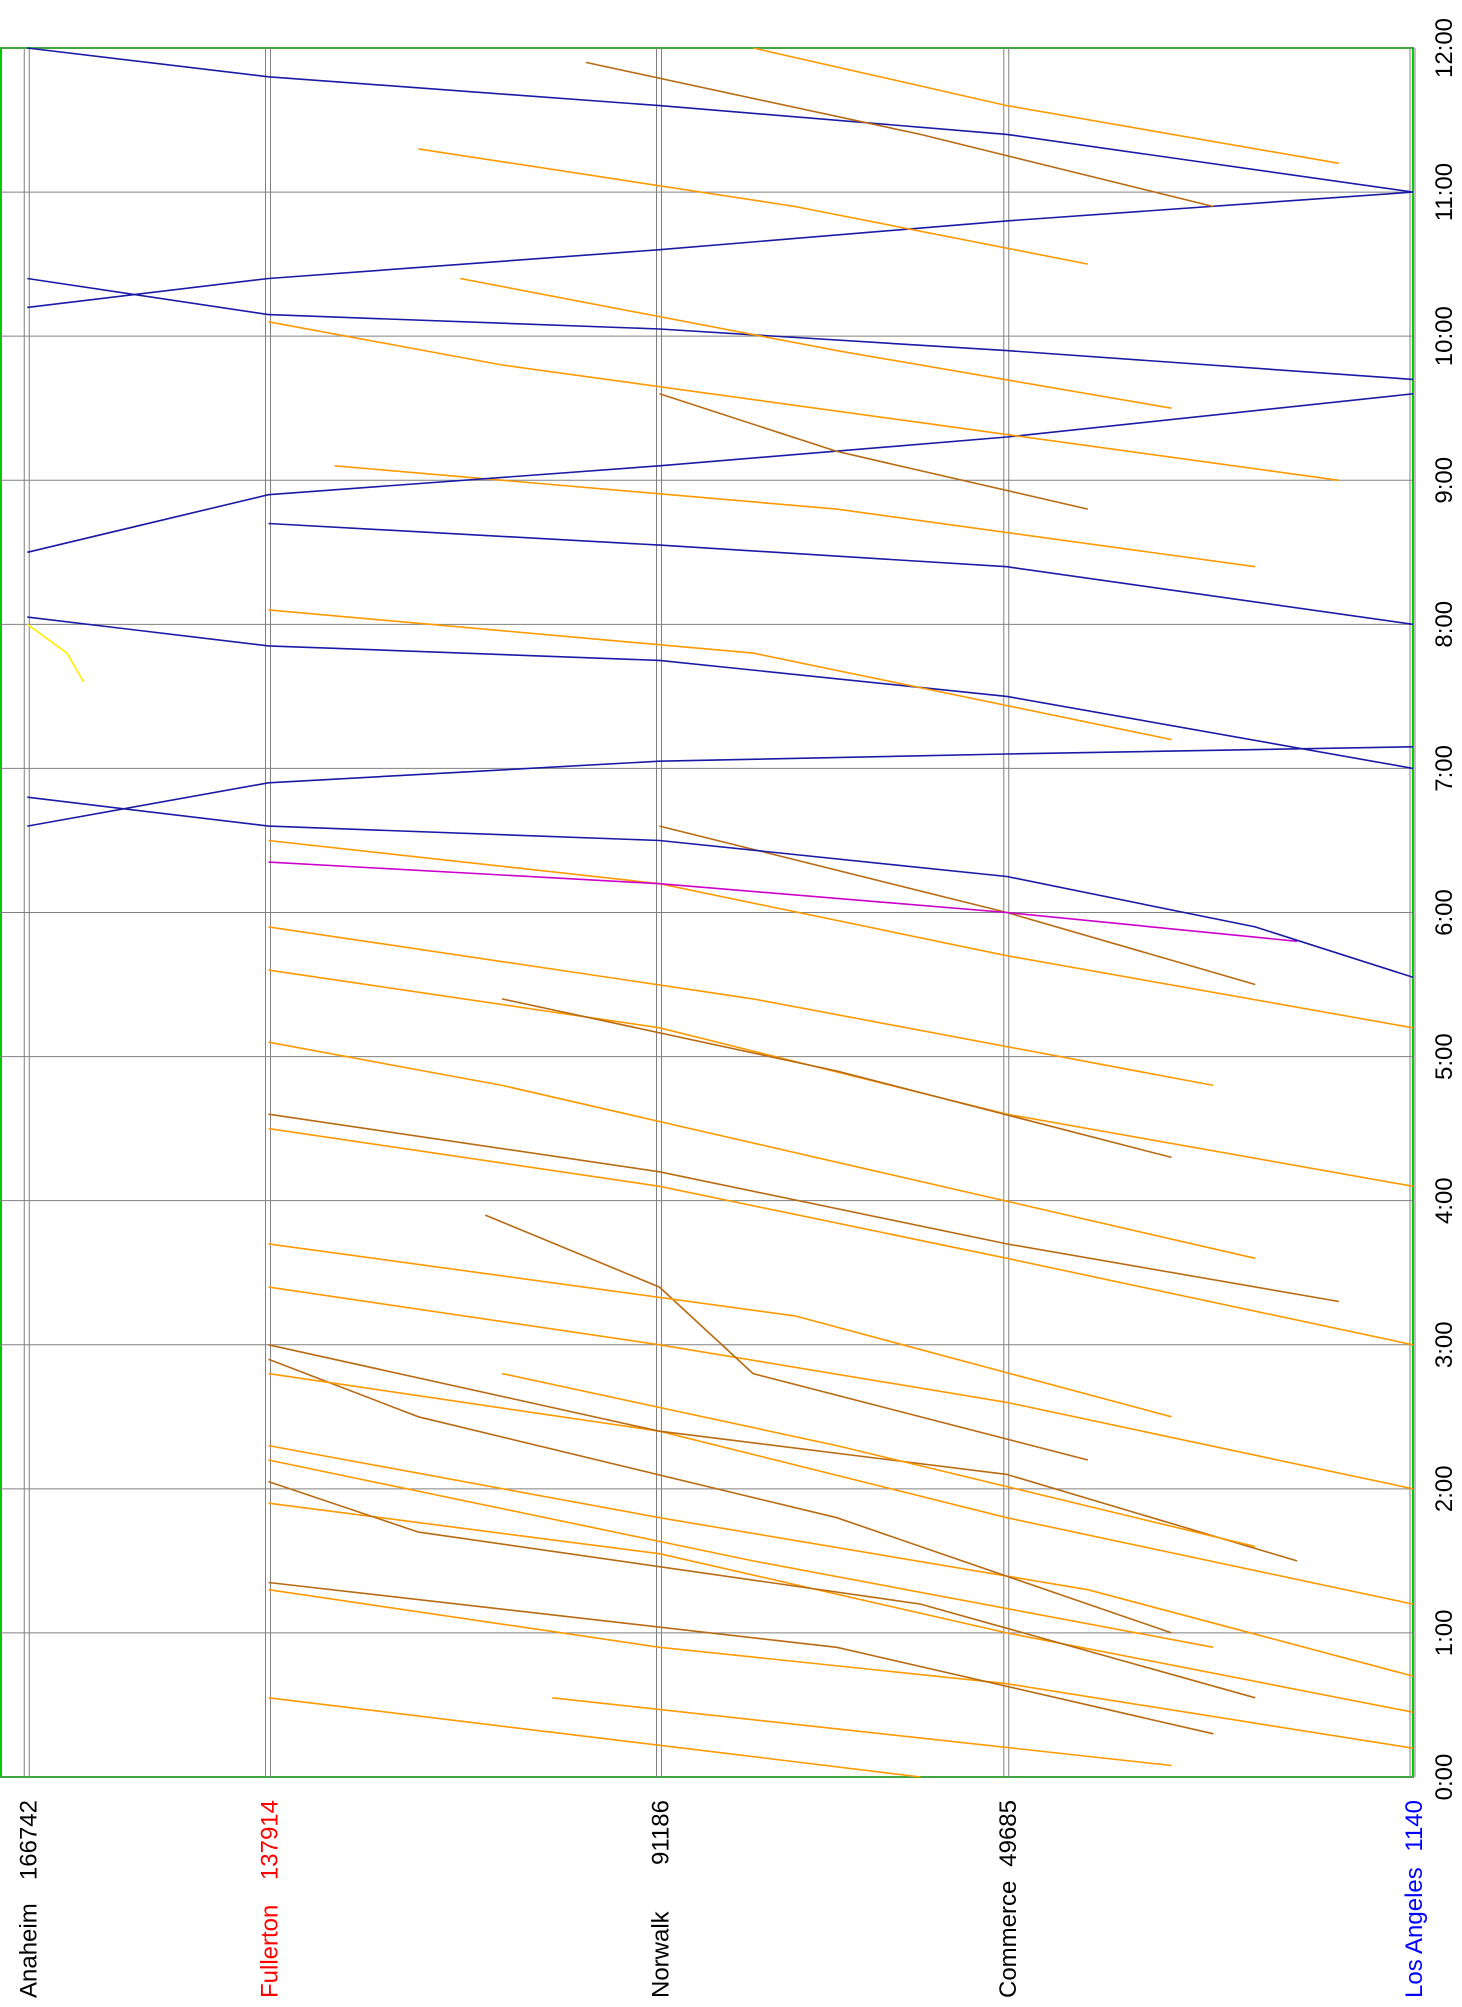 The width and height of the screenshot is (1462, 2007). I want to click on station-distance-label: 1140, so click(1414, 1826).